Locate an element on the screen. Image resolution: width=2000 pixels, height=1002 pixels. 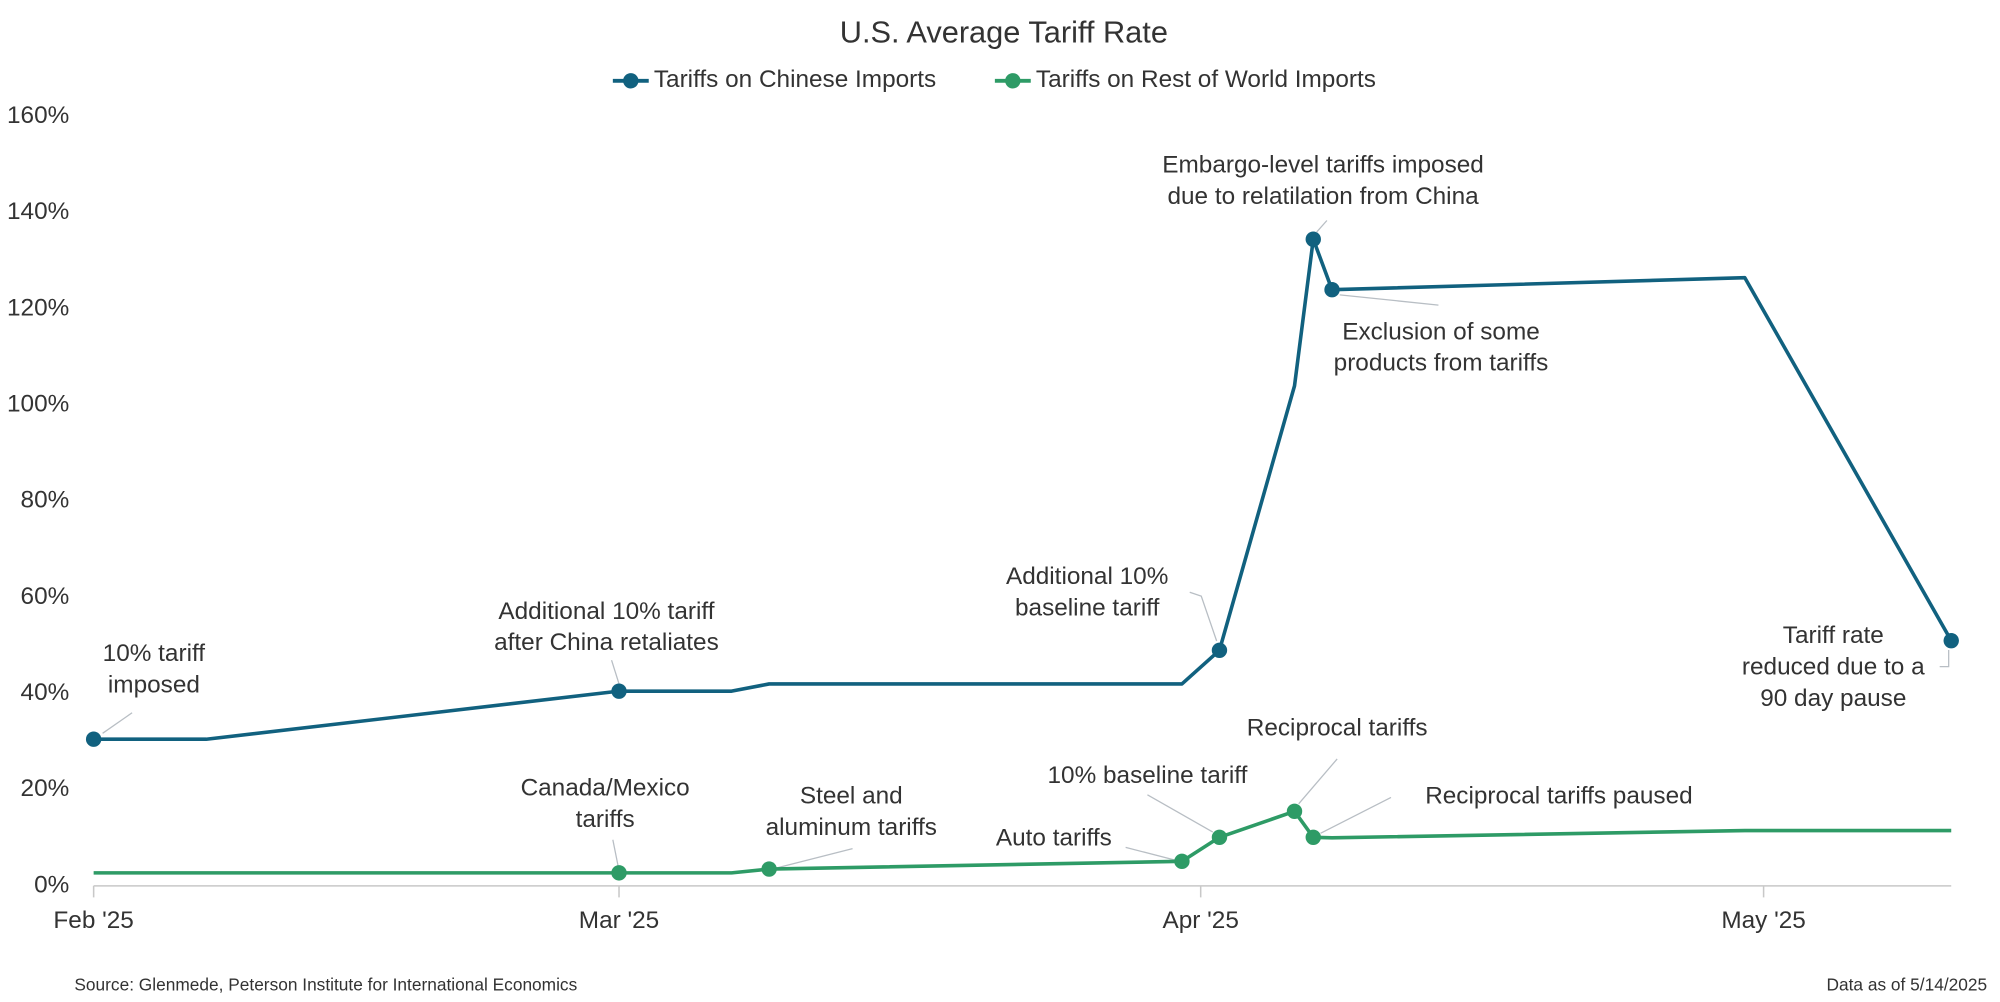
x-tick-label: Feb '25 is located at coordinates (93, 920).